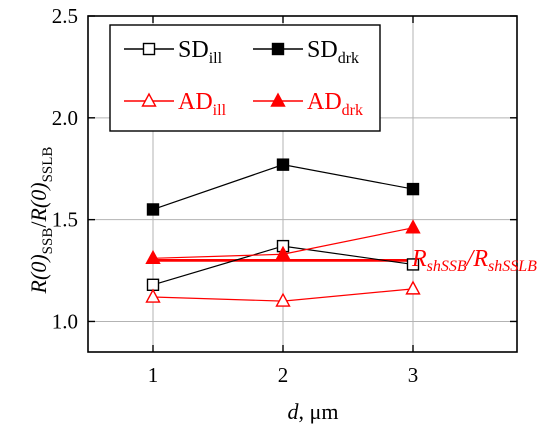 The height and width of the screenshot is (439, 550). I want to click on legend-entry-sddrk: SDdrk, so click(306, 52).